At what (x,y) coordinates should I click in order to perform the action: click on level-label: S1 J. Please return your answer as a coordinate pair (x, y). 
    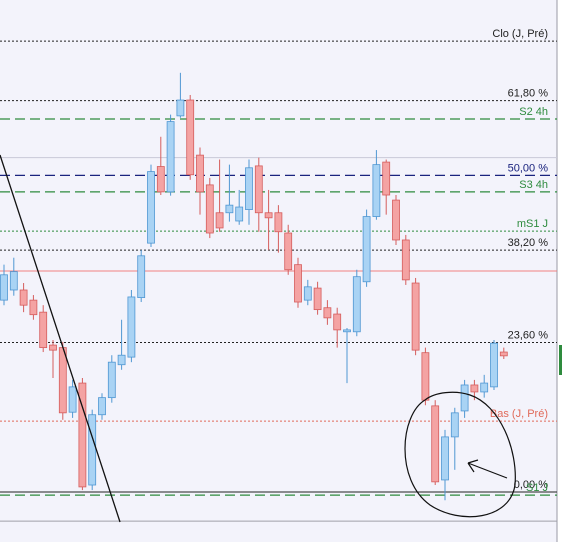
    Looking at the image, I should click on (537, 488).